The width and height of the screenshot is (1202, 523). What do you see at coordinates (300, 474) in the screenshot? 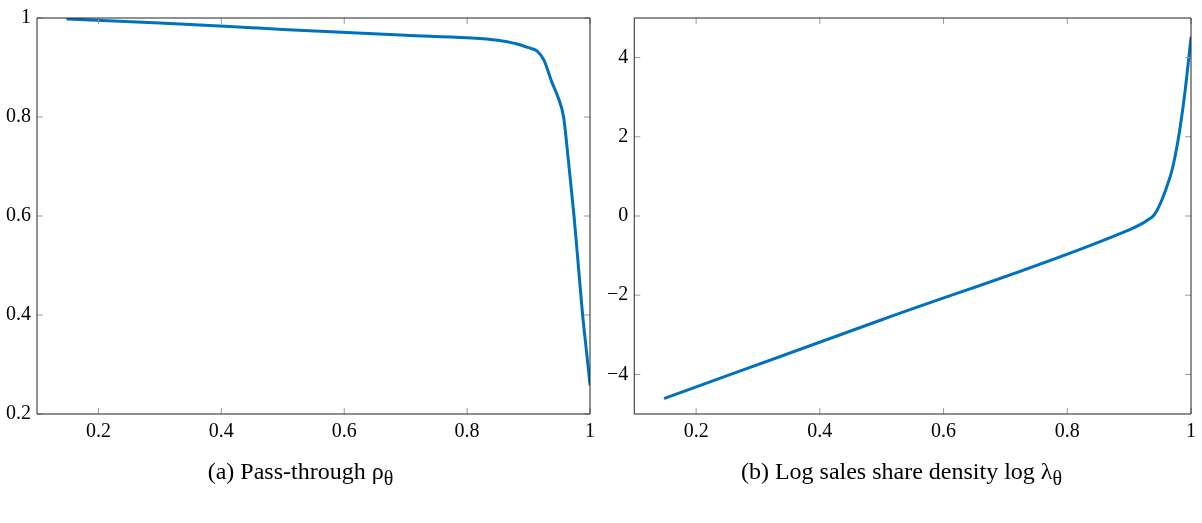
I see `x-axis-title: (a) Pass-through ρ$_{θ}$` at bounding box center [300, 474].